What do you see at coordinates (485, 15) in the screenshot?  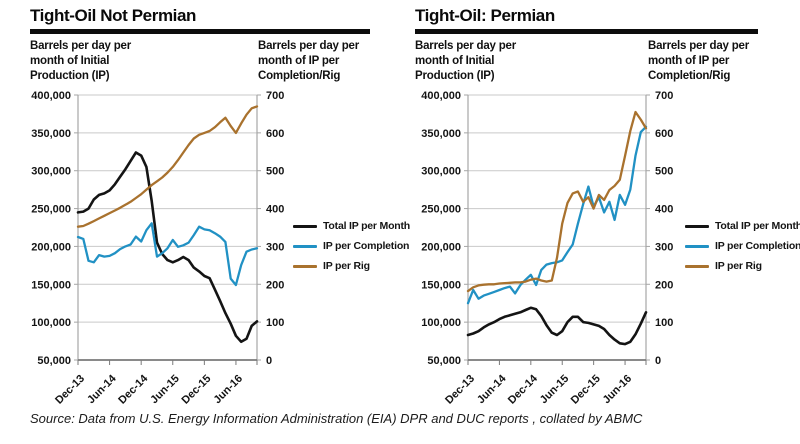 I see `chart-title-permian: Tight-Oil: Permian` at bounding box center [485, 15].